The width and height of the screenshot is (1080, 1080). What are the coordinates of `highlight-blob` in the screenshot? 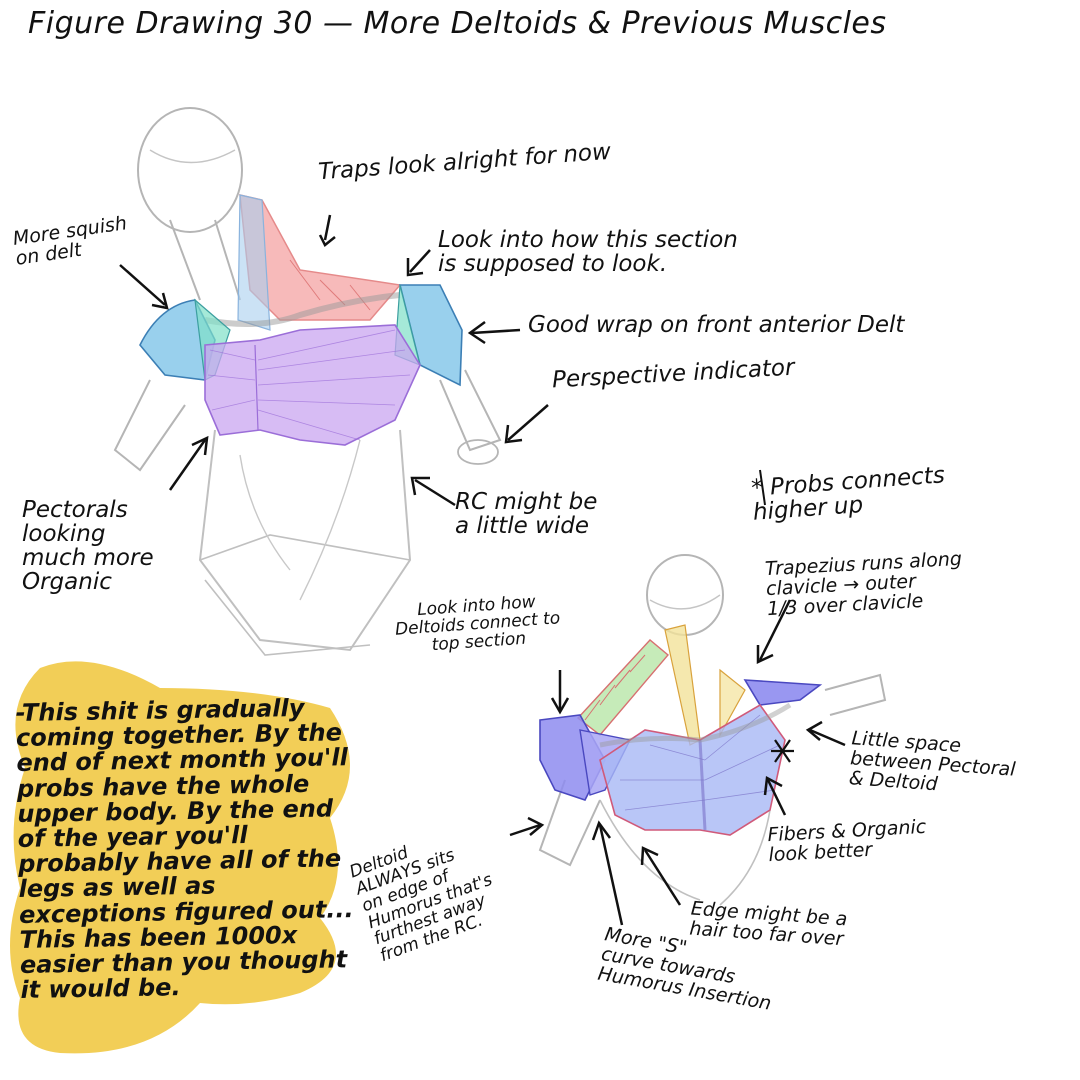 It's located at (180, 857).